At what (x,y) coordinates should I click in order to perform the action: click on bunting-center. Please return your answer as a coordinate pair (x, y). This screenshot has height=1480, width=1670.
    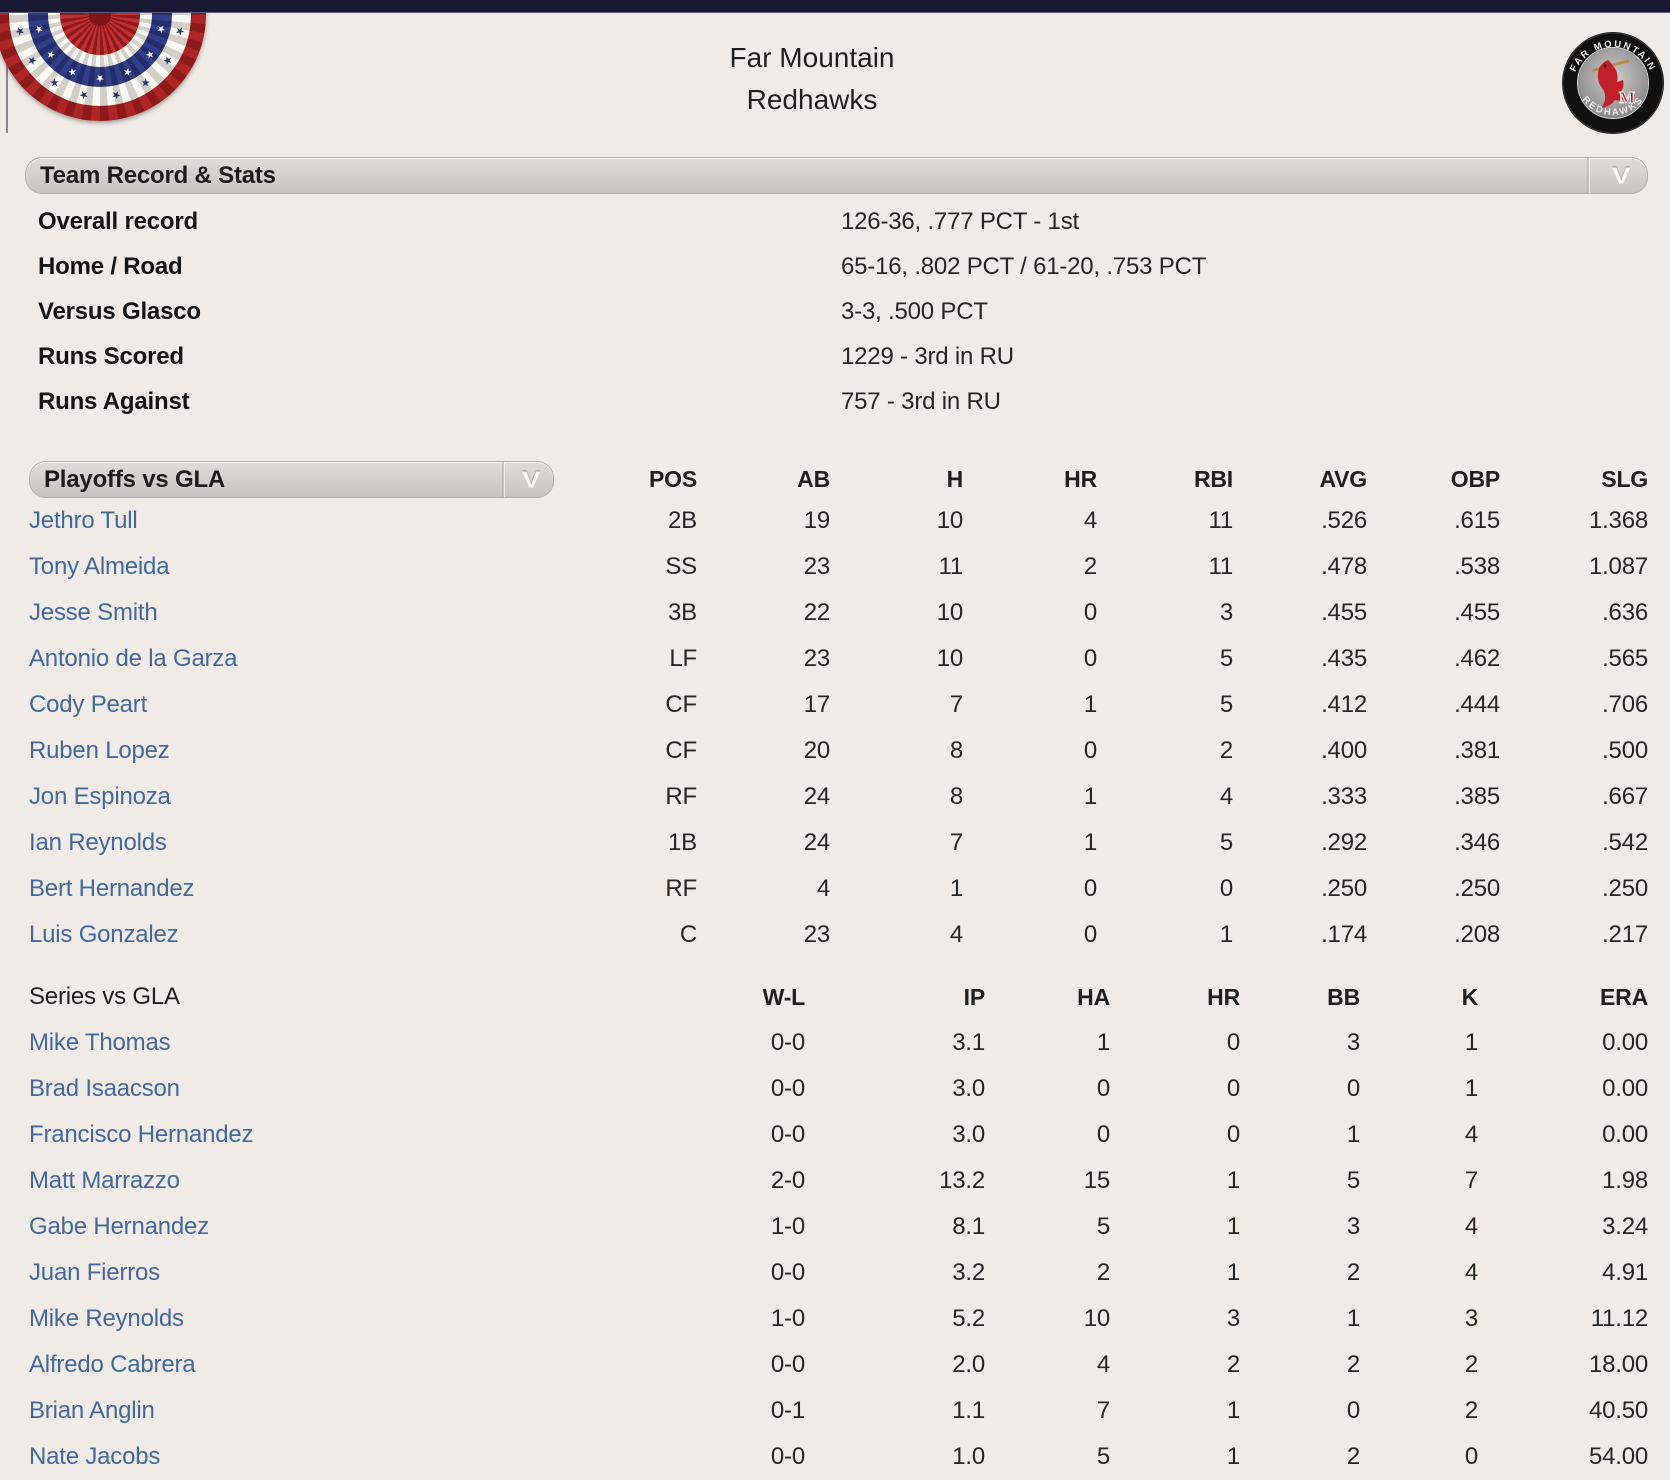
    Looking at the image, I should click on (100, 19).